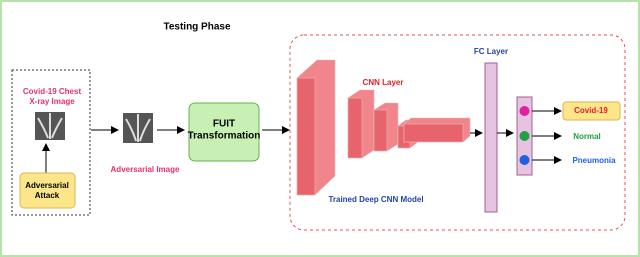 This screenshot has width=640, height=257. I want to click on input-box, so click(51, 142).